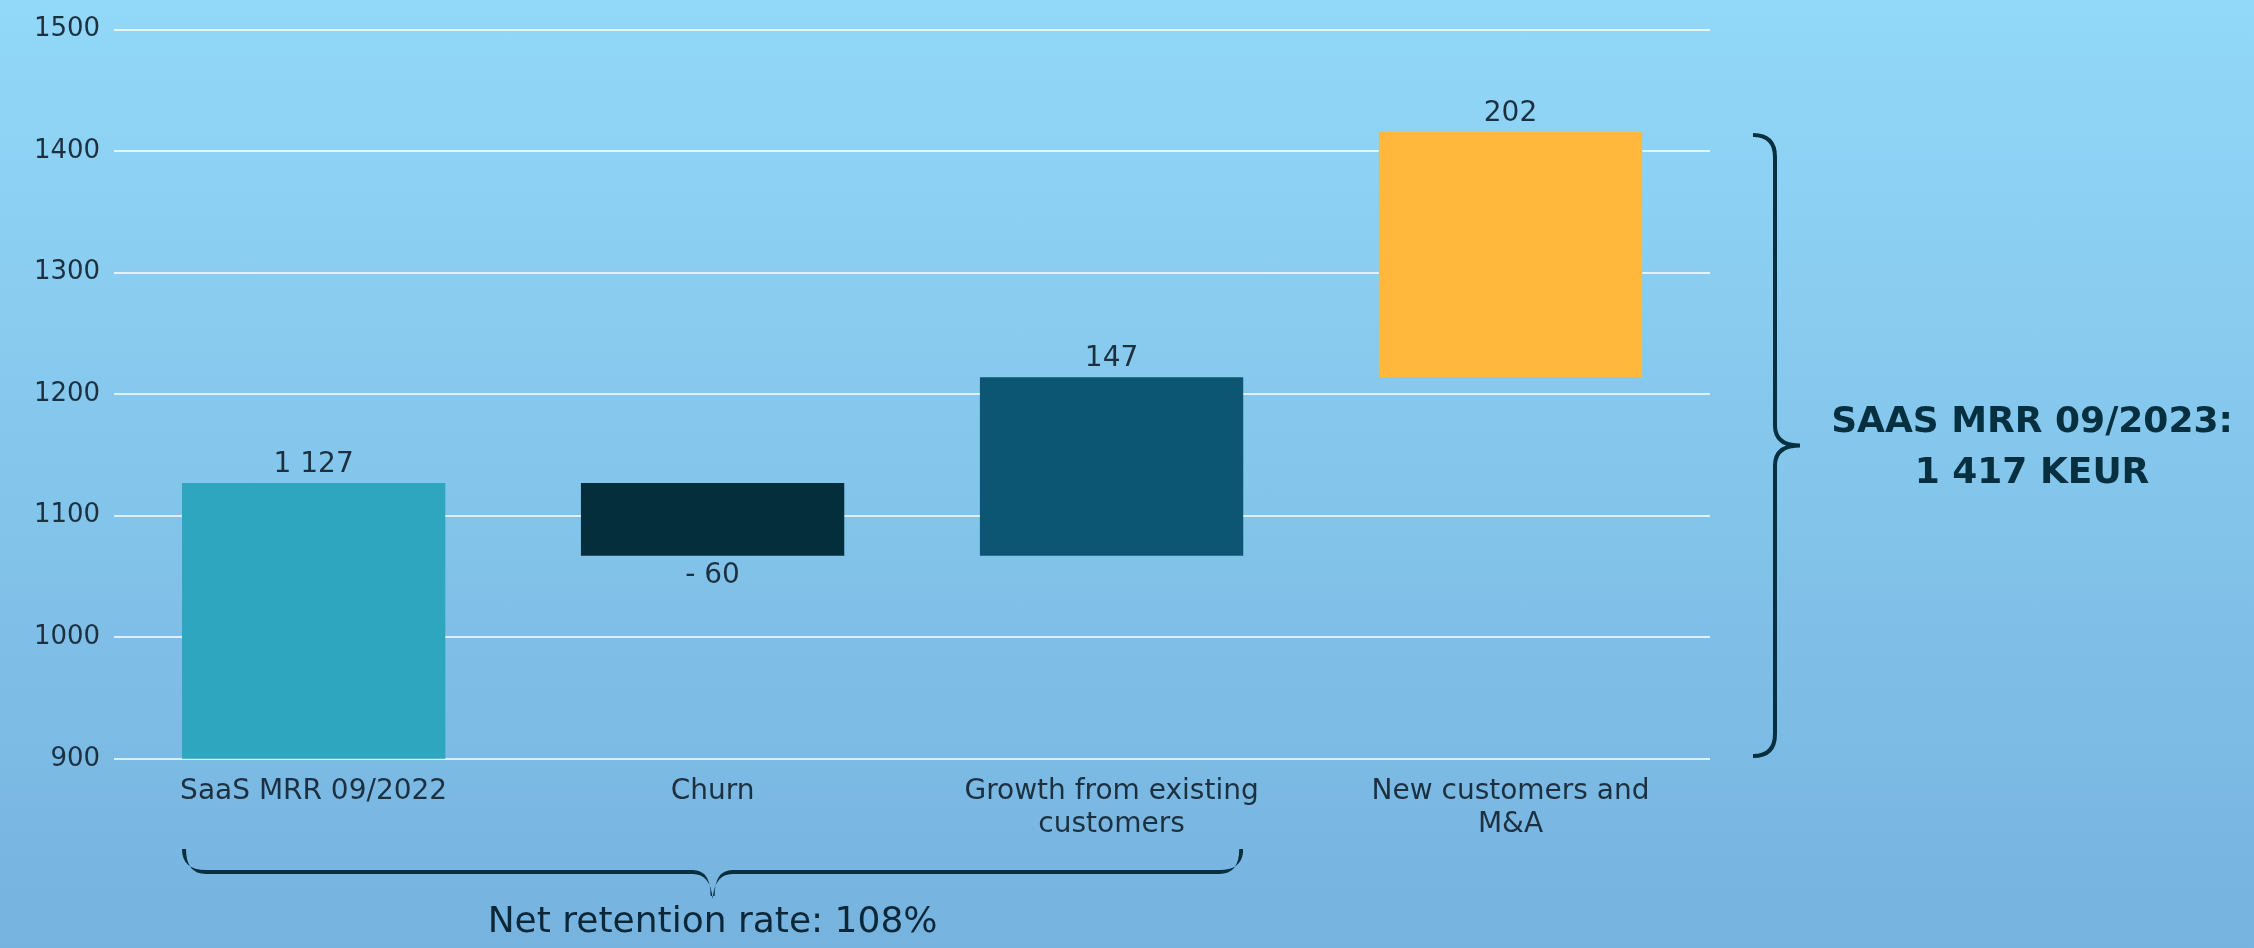 This screenshot has height=948, width=2254. What do you see at coordinates (712, 920) in the screenshot?
I see `text: Net retention rate: 108%` at bounding box center [712, 920].